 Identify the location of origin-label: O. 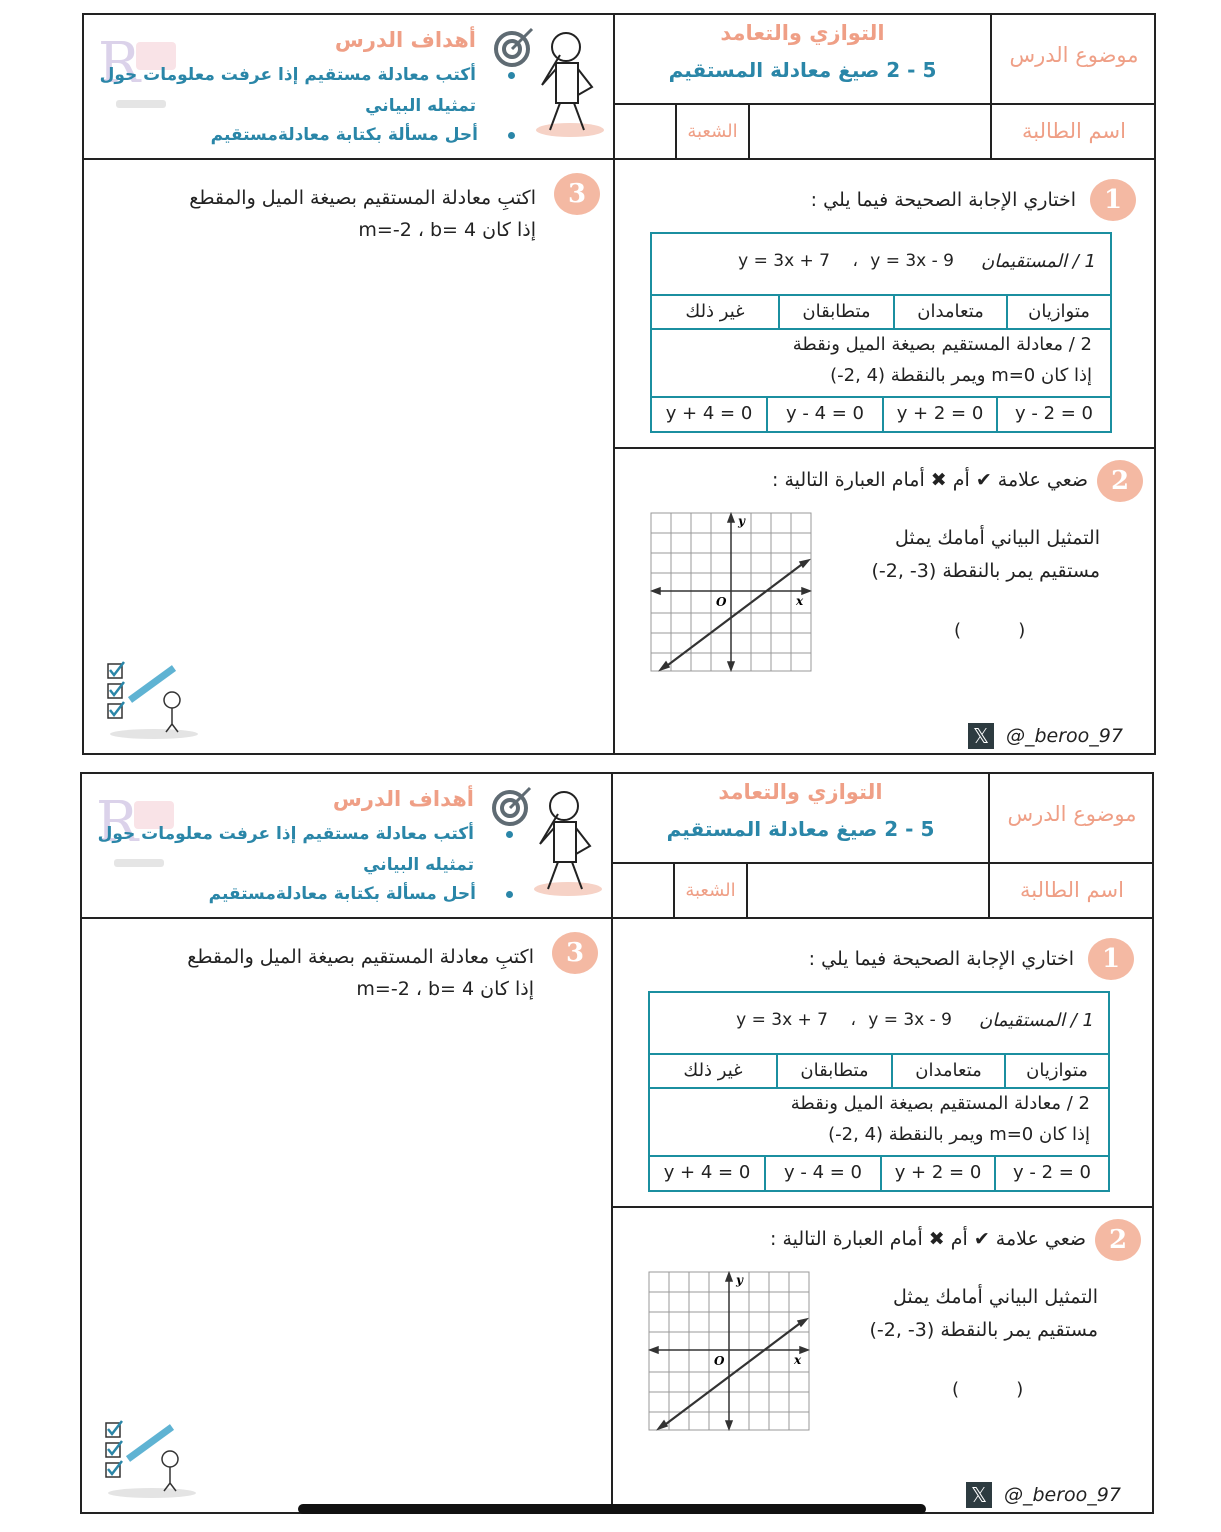
(719, 1361).